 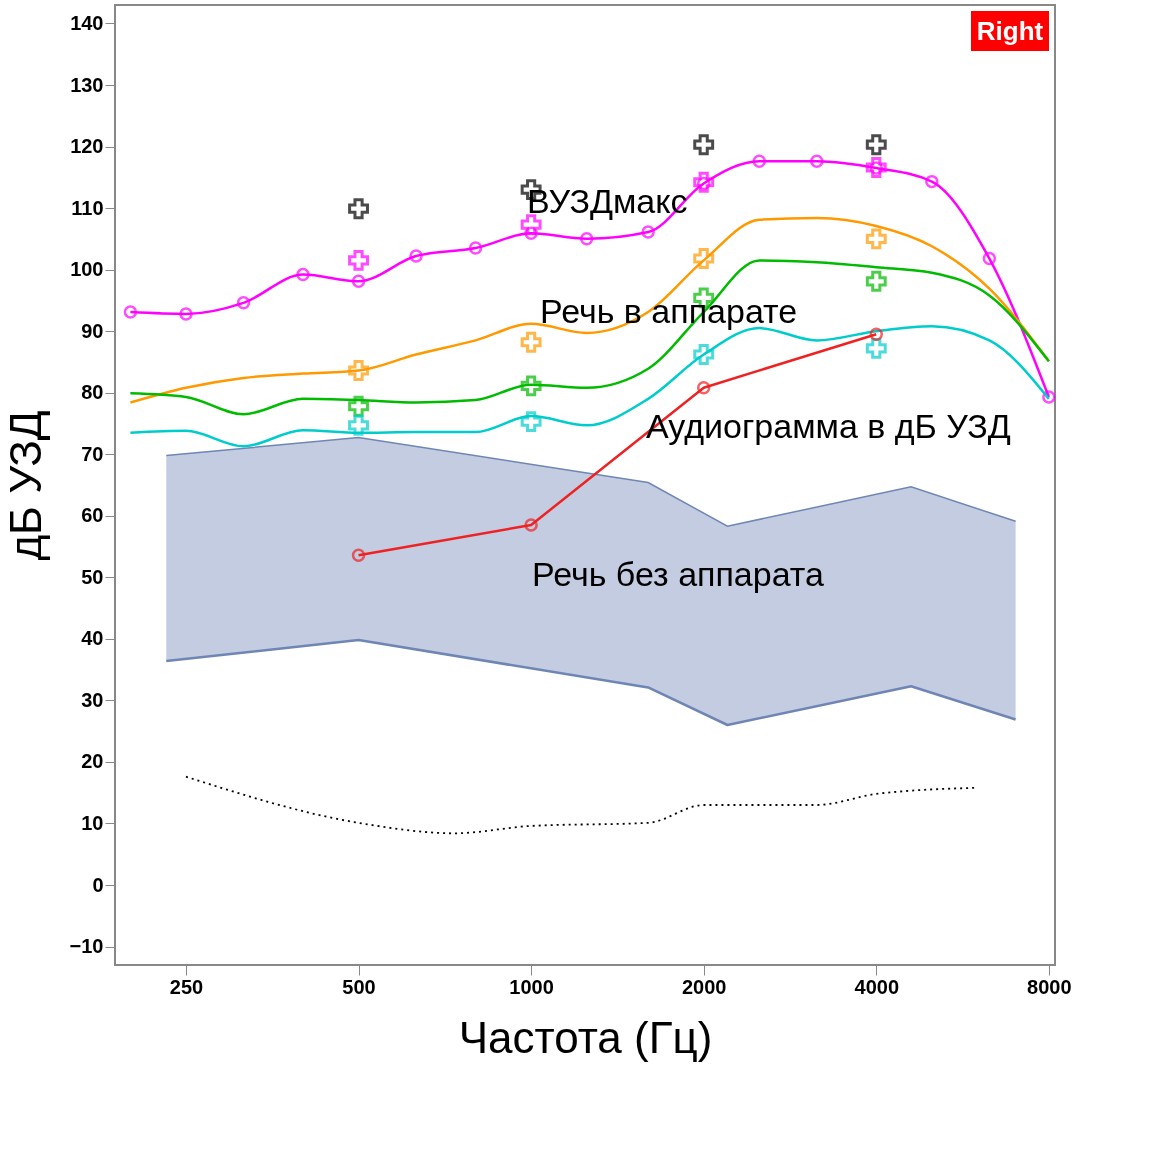 I want to click on y-tick-label: 60, so click(x=92, y=515).